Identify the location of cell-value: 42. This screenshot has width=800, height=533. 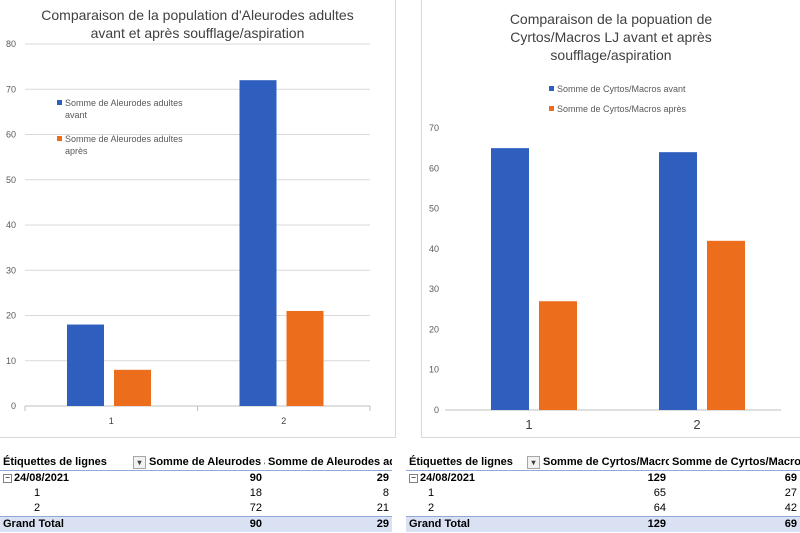
(790, 508).